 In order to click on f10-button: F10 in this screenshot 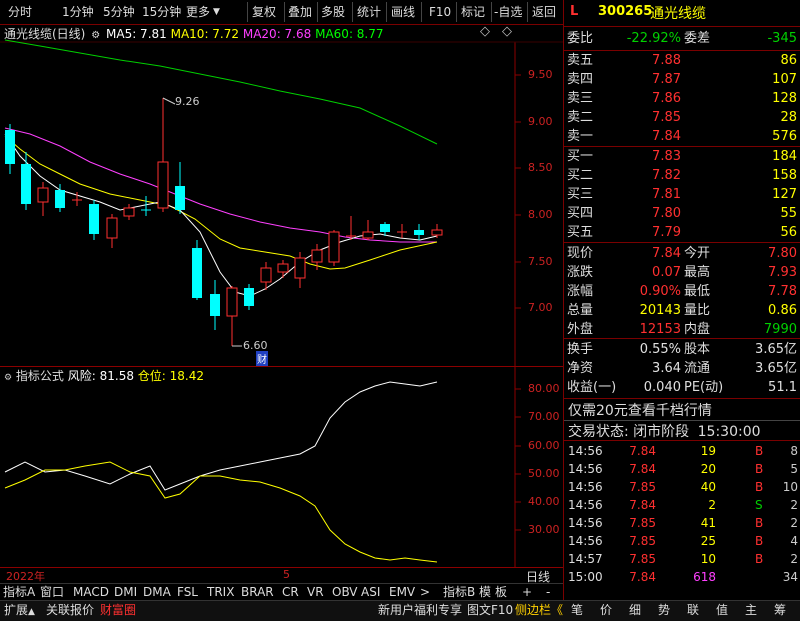, I will do `click(440, 12)`.